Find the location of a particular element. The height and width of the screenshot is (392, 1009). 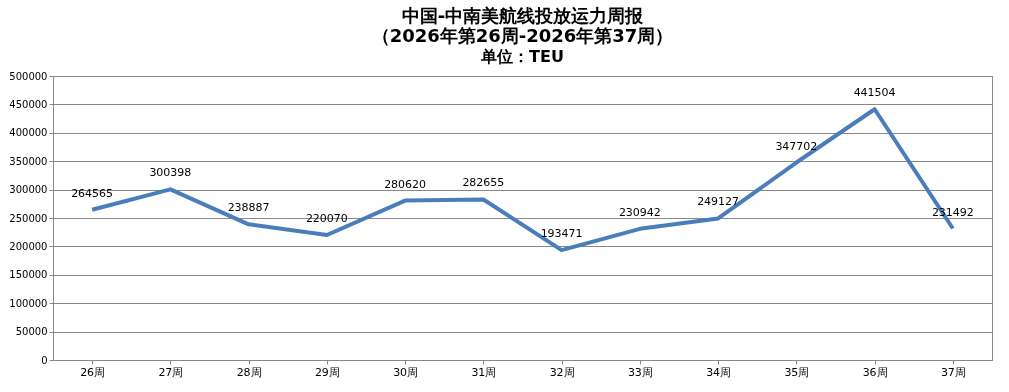

y-tick-label: 500000 is located at coordinates (28, 76).